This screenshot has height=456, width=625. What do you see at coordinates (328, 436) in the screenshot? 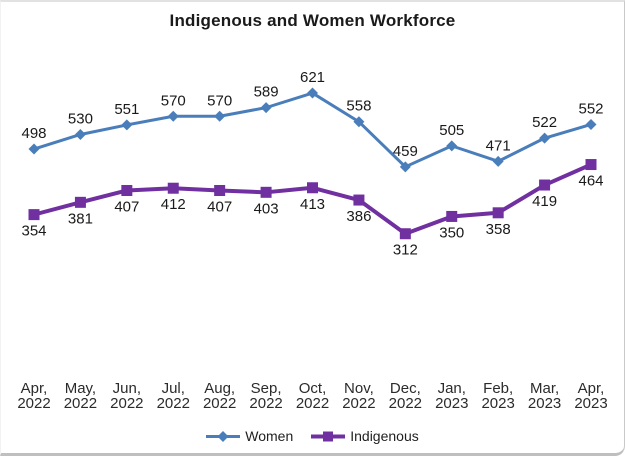
I see `indigenous-series-swatch-icon` at bounding box center [328, 436].